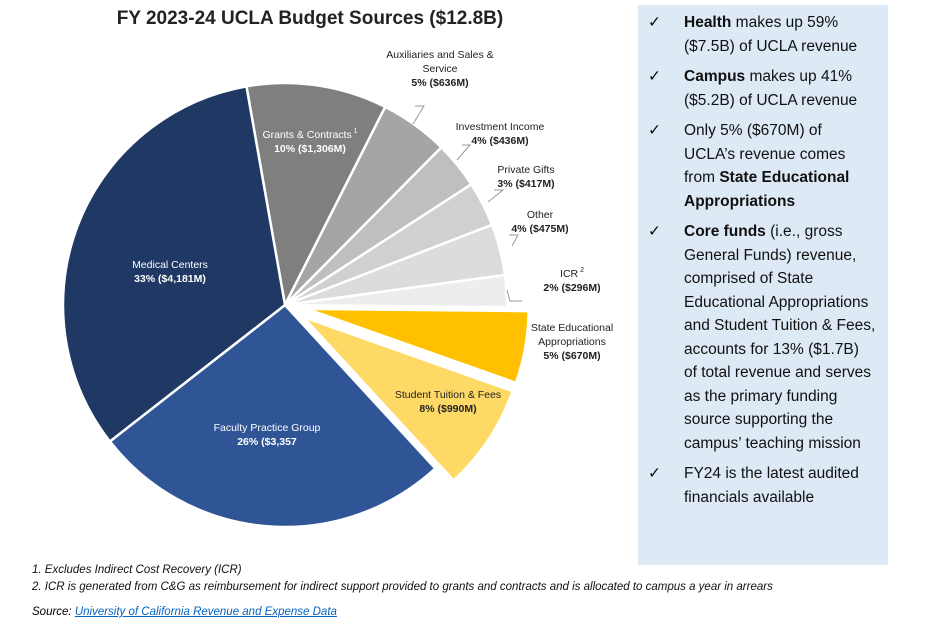  I want to click on pie-slice-grants-contracts, so click(316, 195).